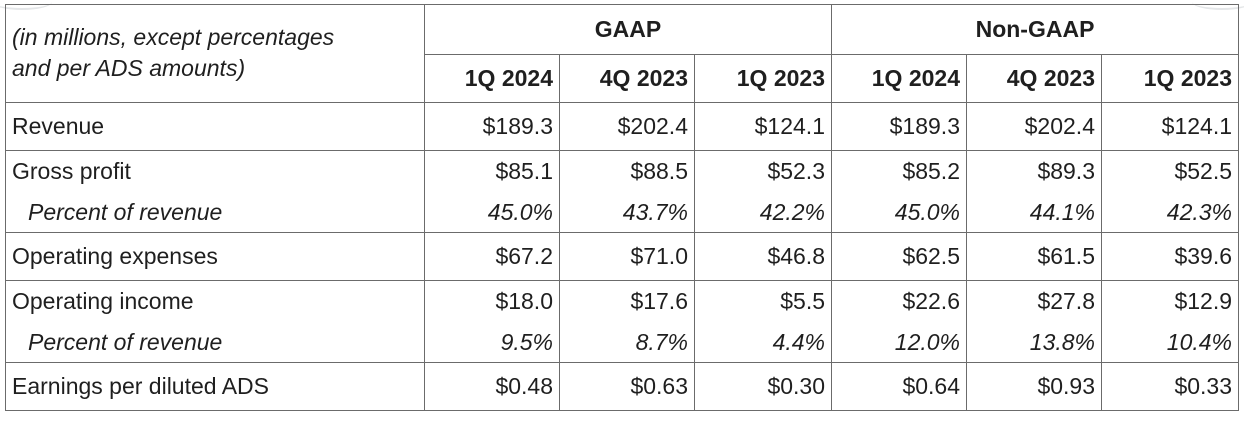 Image resolution: width=1244 pixels, height=430 pixels. Describe the element at coordinates (899, 256) in the screenshot. I see `table-cell: $62.5` at that location.